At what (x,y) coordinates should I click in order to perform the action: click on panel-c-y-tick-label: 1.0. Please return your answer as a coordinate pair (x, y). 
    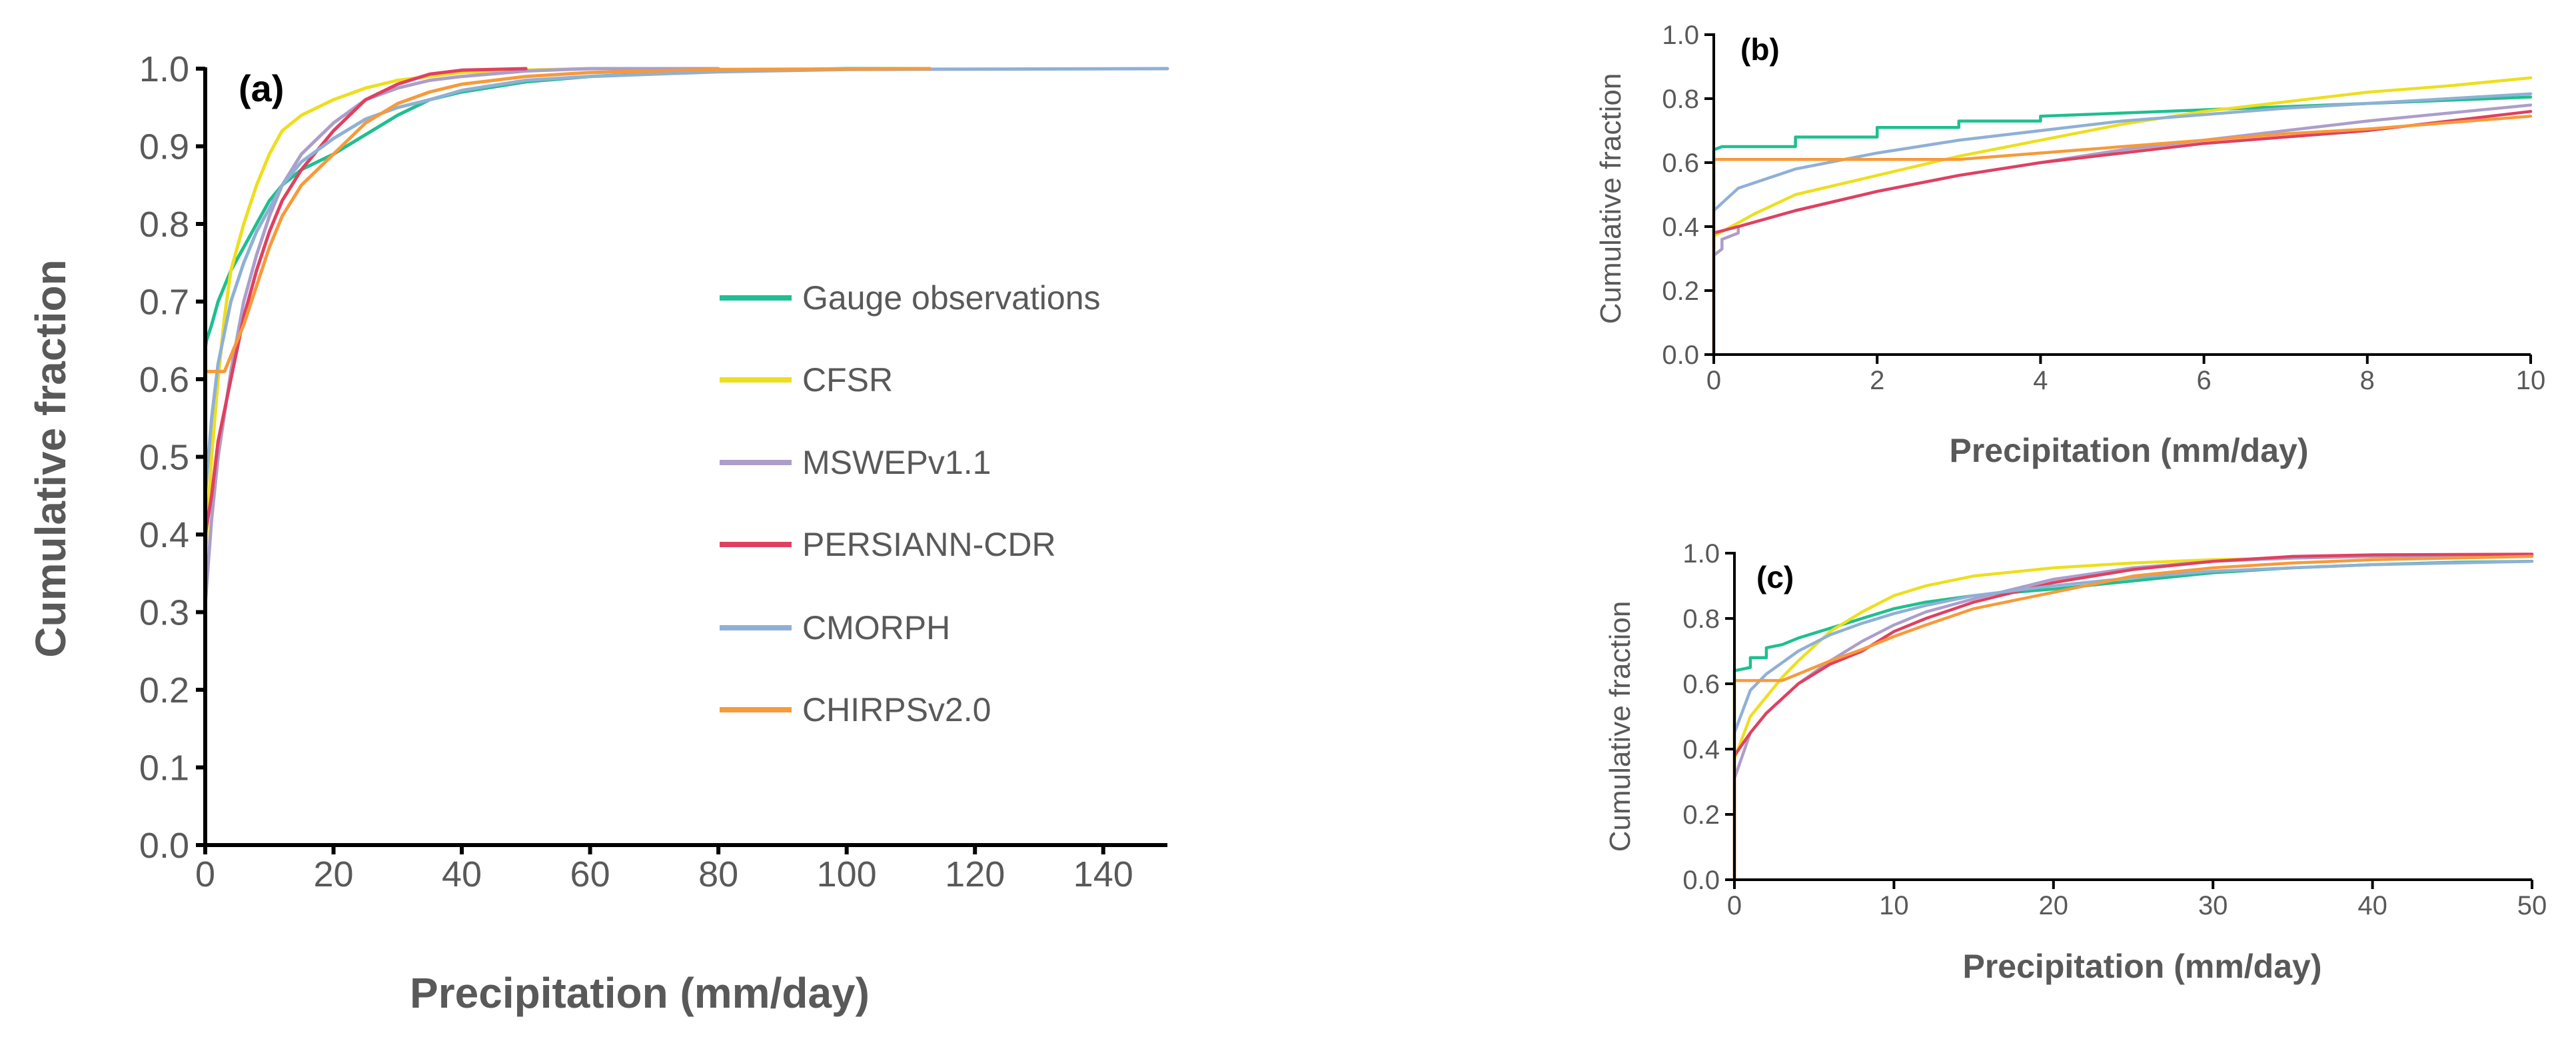
    Looking at the image, I should click on (1701, 553).